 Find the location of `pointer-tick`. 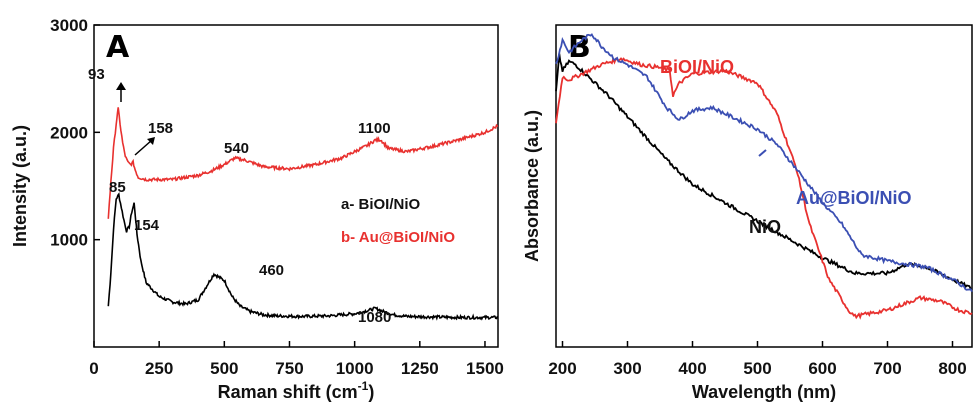

pointer-tick is located at coordinates (762, 153).